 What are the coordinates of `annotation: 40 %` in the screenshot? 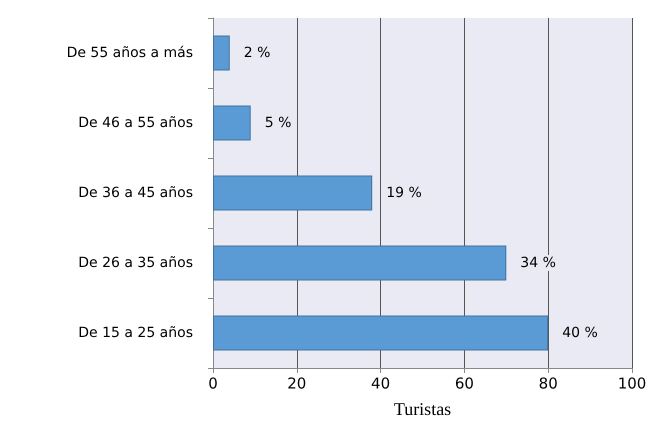 It's located at (580, 333).